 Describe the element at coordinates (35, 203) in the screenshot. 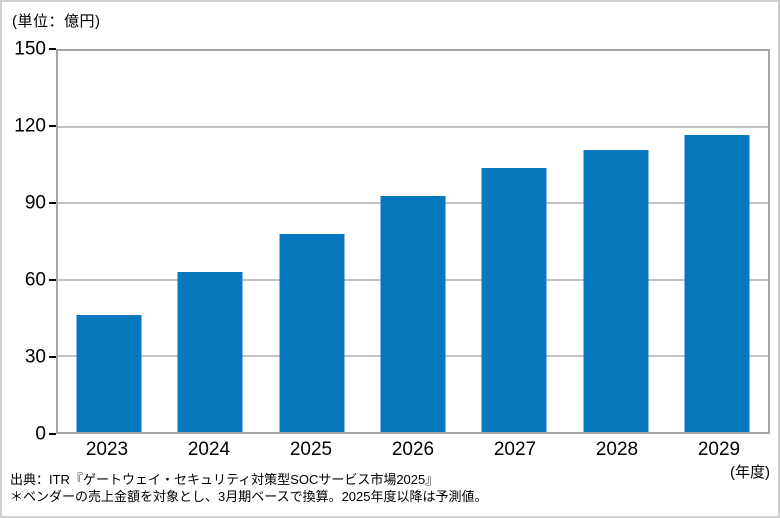

I see `y-tick-label: 90` at that location.